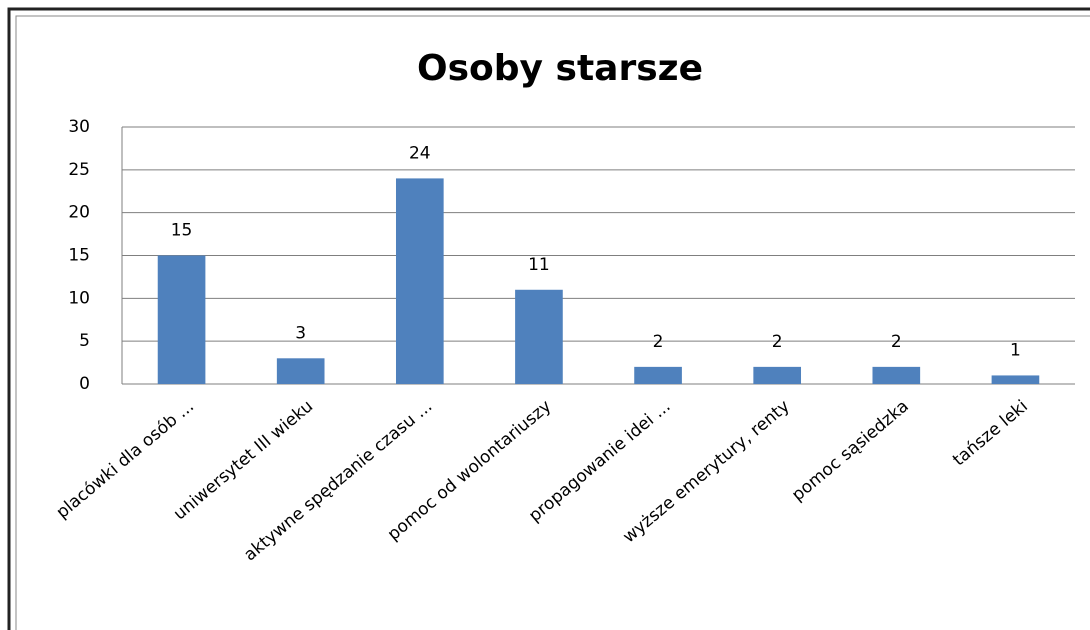 Image resolution: width=1090 pixels, height=630 pixels. Describe the element at coordinates (79, 298) in the screenshot. I see `y-tick-label: 10` at that location.